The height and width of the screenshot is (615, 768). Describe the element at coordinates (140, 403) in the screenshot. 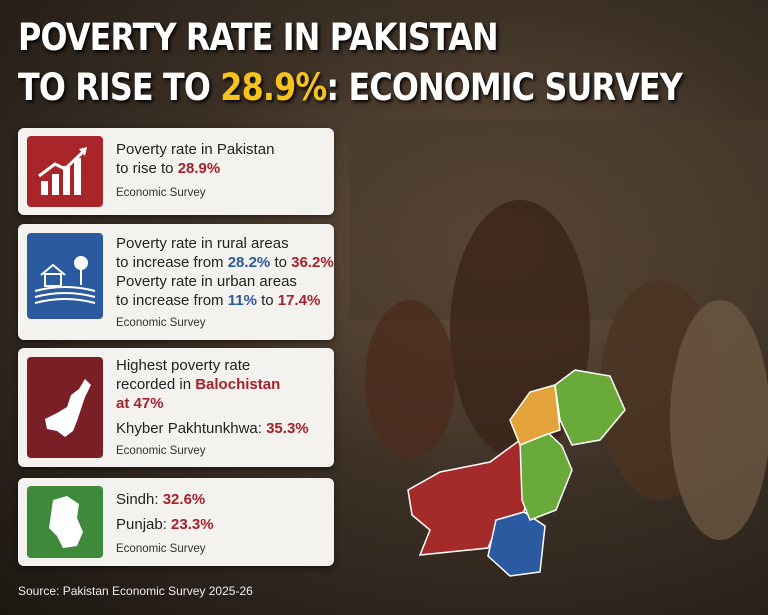

I see `text-line: at 47%` at that location.